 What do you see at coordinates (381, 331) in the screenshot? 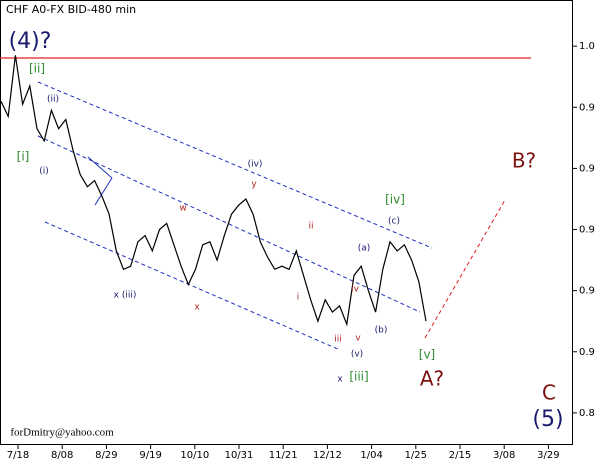
I see `annotation: (b)` at bounding box center [381, 331].